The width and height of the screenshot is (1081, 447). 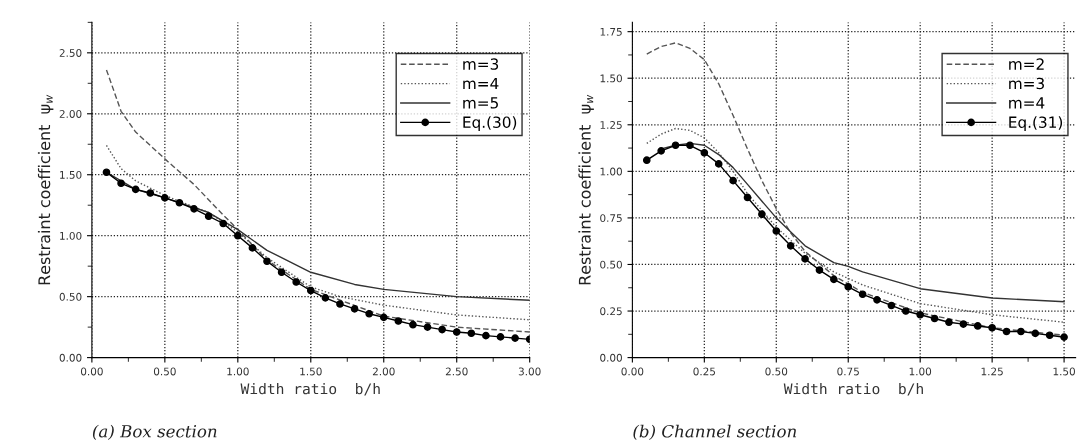 What do you see at coordinates (611, 218) in the screenshot?
I see `y-tick-label: 0.75` at bounding box center [611, 218].